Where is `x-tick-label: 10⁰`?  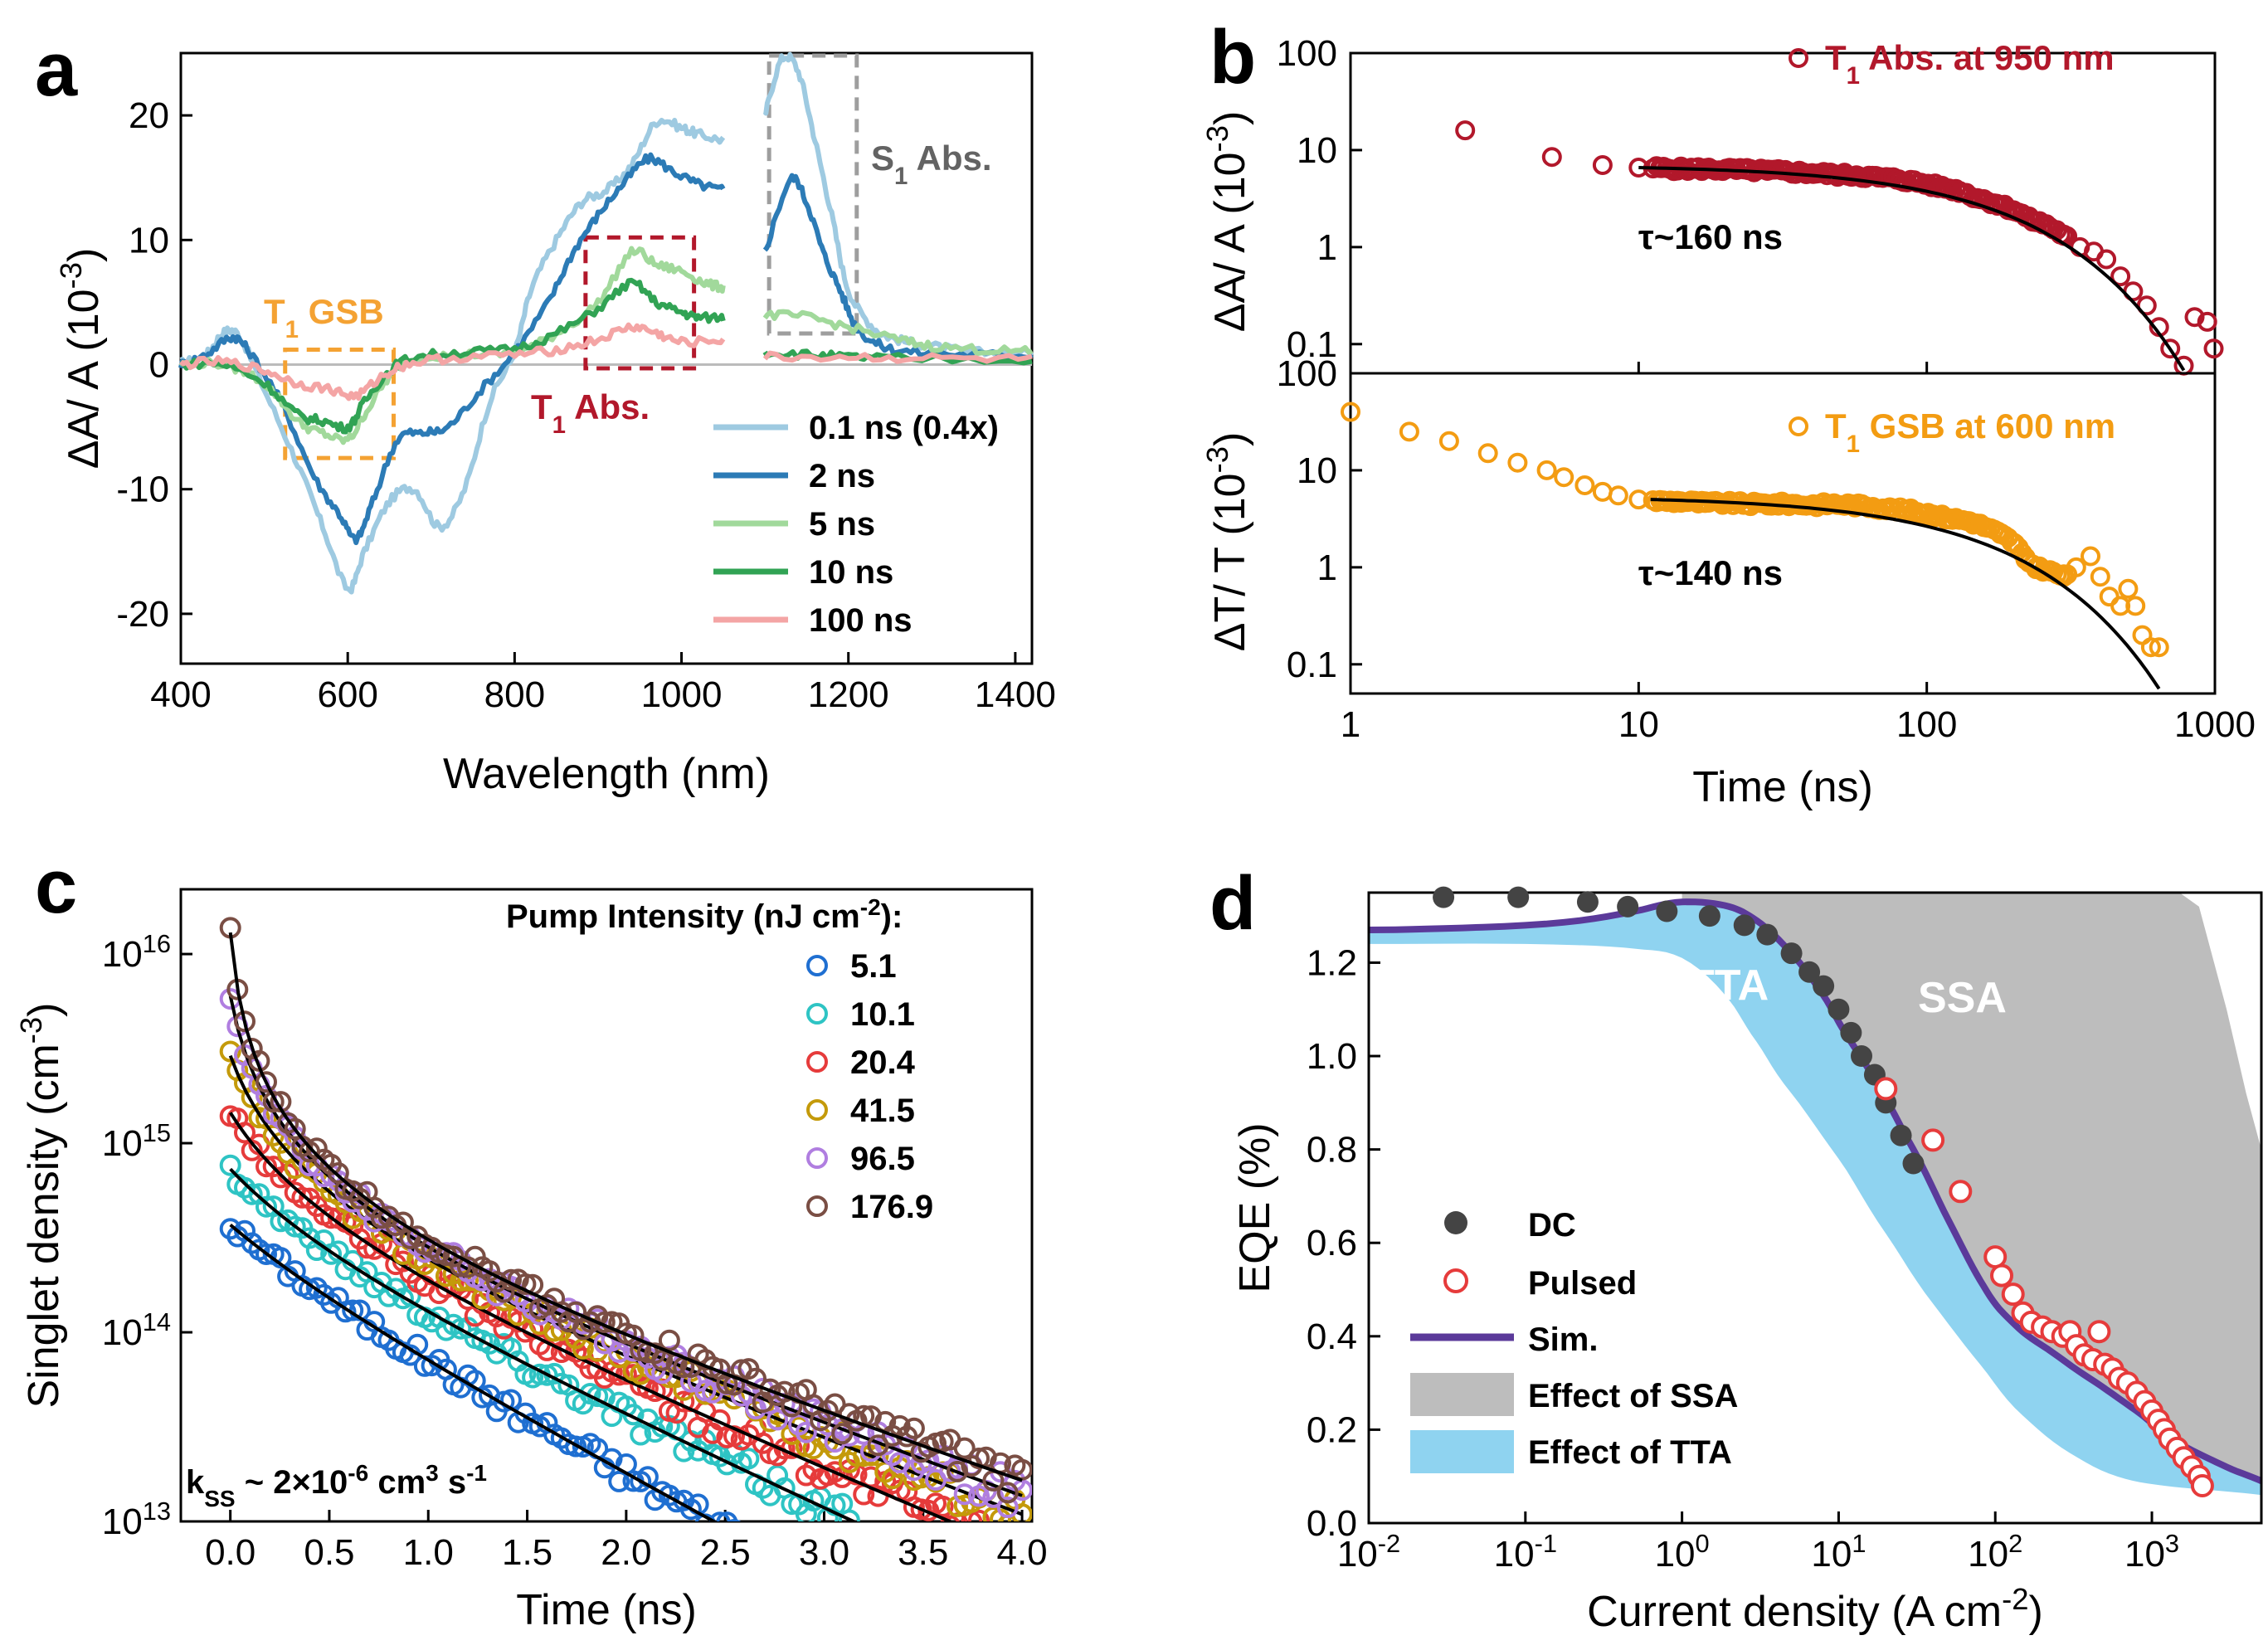
x-tick-label: 10⁰ is located at coordinates (1682, 1552).